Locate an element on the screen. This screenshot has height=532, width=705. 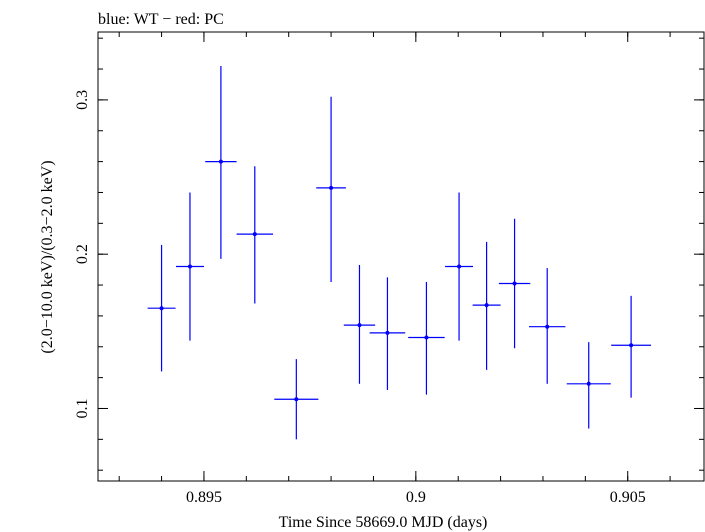
x-axis-label: Time Since 58669.0 MJD (days) is located at coordinates (383, 522).